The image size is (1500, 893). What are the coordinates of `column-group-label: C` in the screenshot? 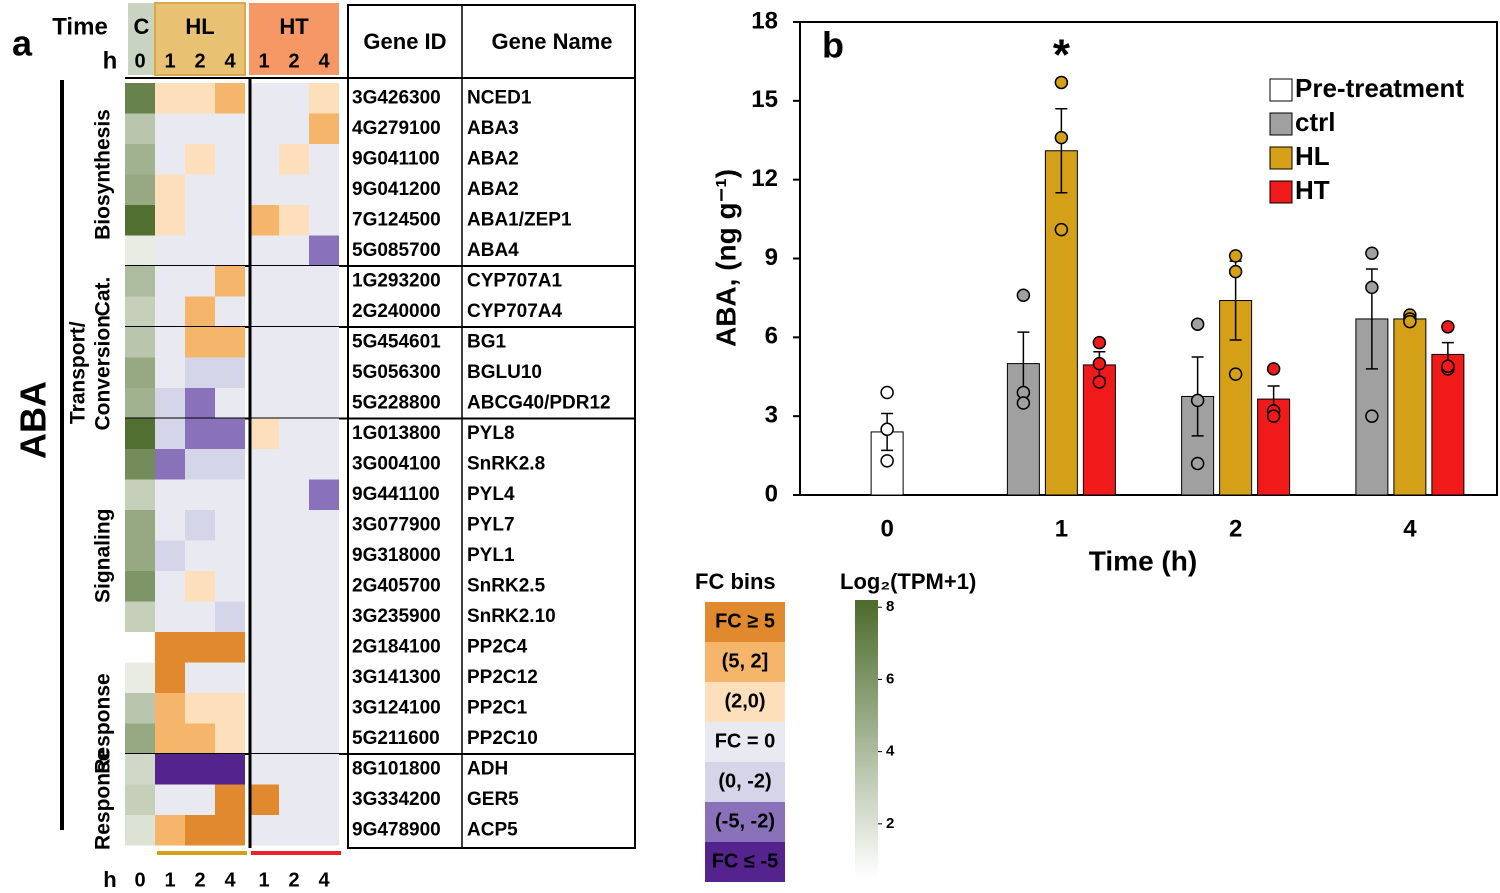 It's located at (142, 26).